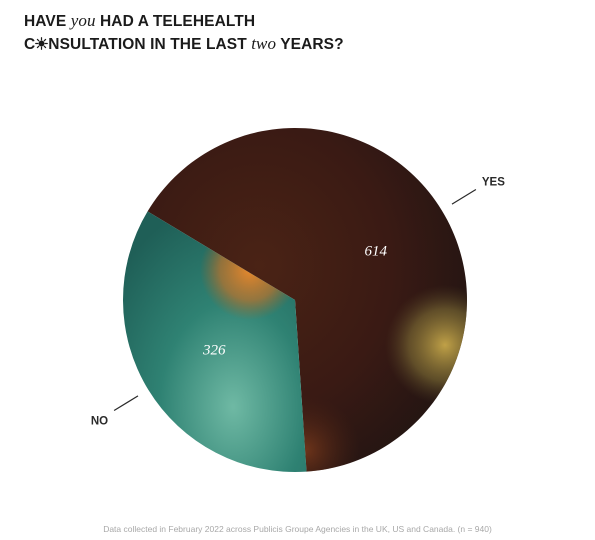 This screenshot has height=540, width=595. I want to click on value-label-yes: 614, so click(375, 252).